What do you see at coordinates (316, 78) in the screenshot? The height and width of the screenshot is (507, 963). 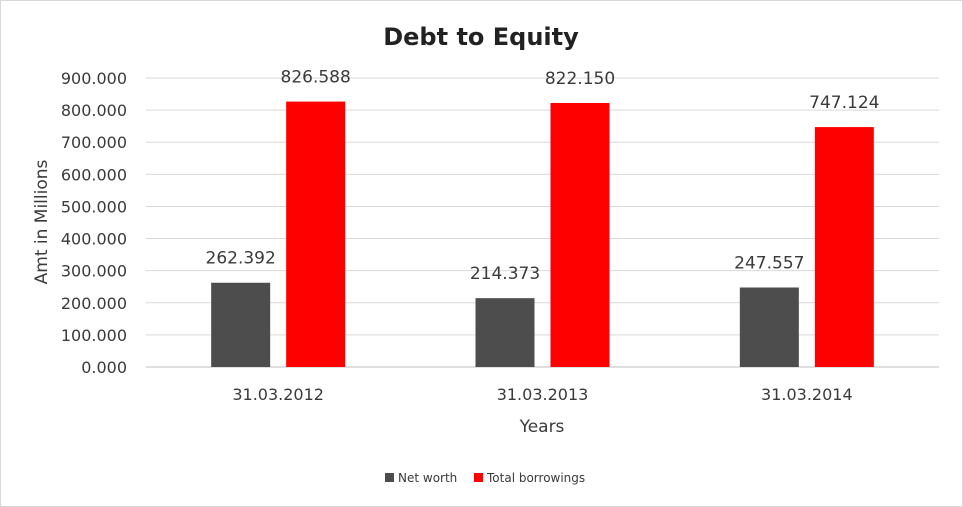 I see `data-label: 826.588` at bounding box center [316, 78].